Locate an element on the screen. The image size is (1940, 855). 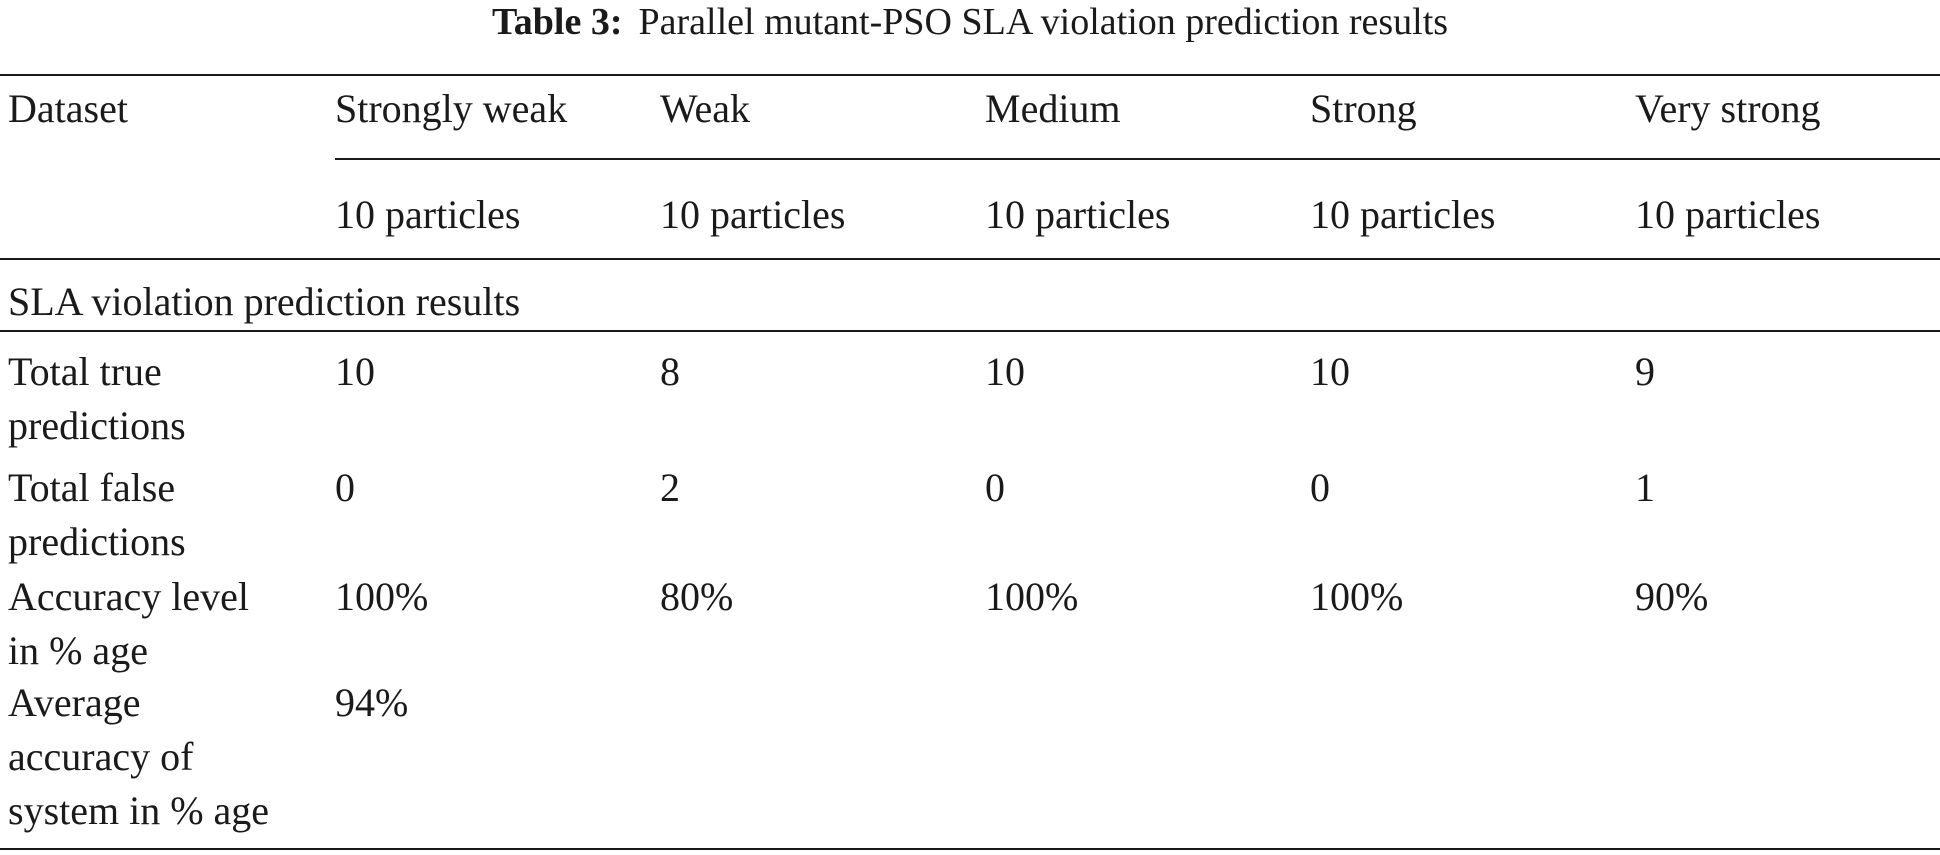
column-group-rule is located at coordinates (1137, 159).